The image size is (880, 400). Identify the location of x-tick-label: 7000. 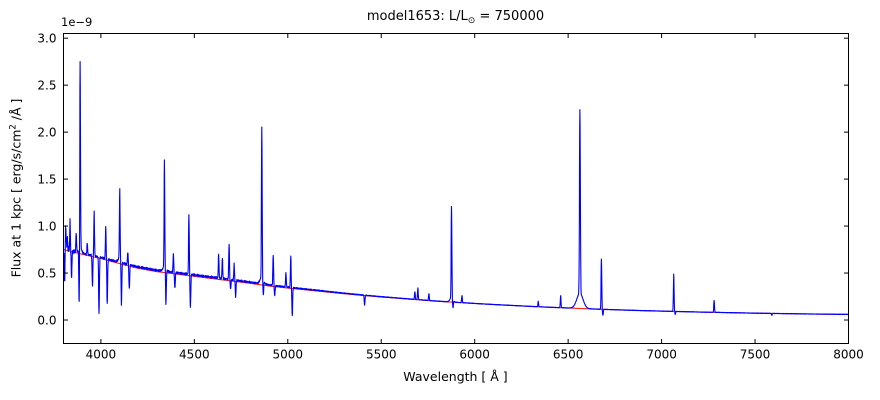
(661, 355).